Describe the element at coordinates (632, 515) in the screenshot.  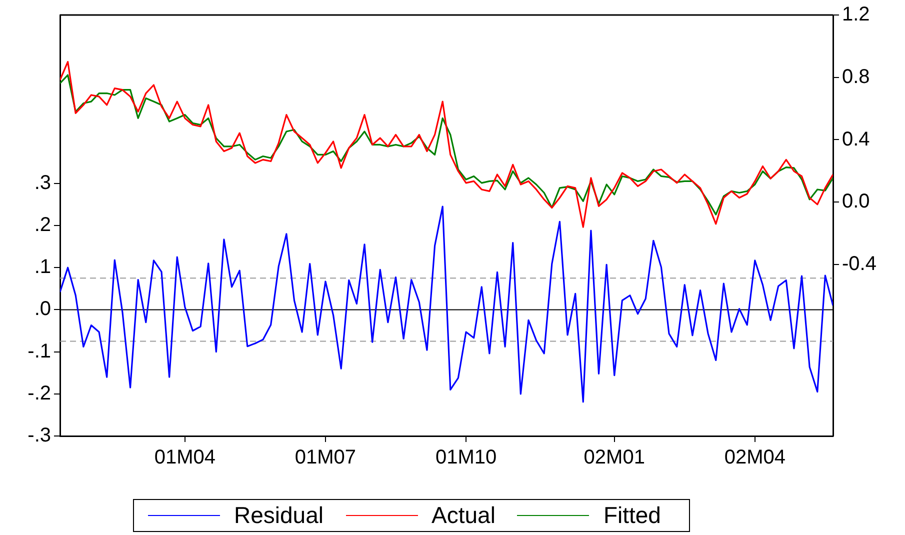
I see `legend-label: Fitted` at that location.